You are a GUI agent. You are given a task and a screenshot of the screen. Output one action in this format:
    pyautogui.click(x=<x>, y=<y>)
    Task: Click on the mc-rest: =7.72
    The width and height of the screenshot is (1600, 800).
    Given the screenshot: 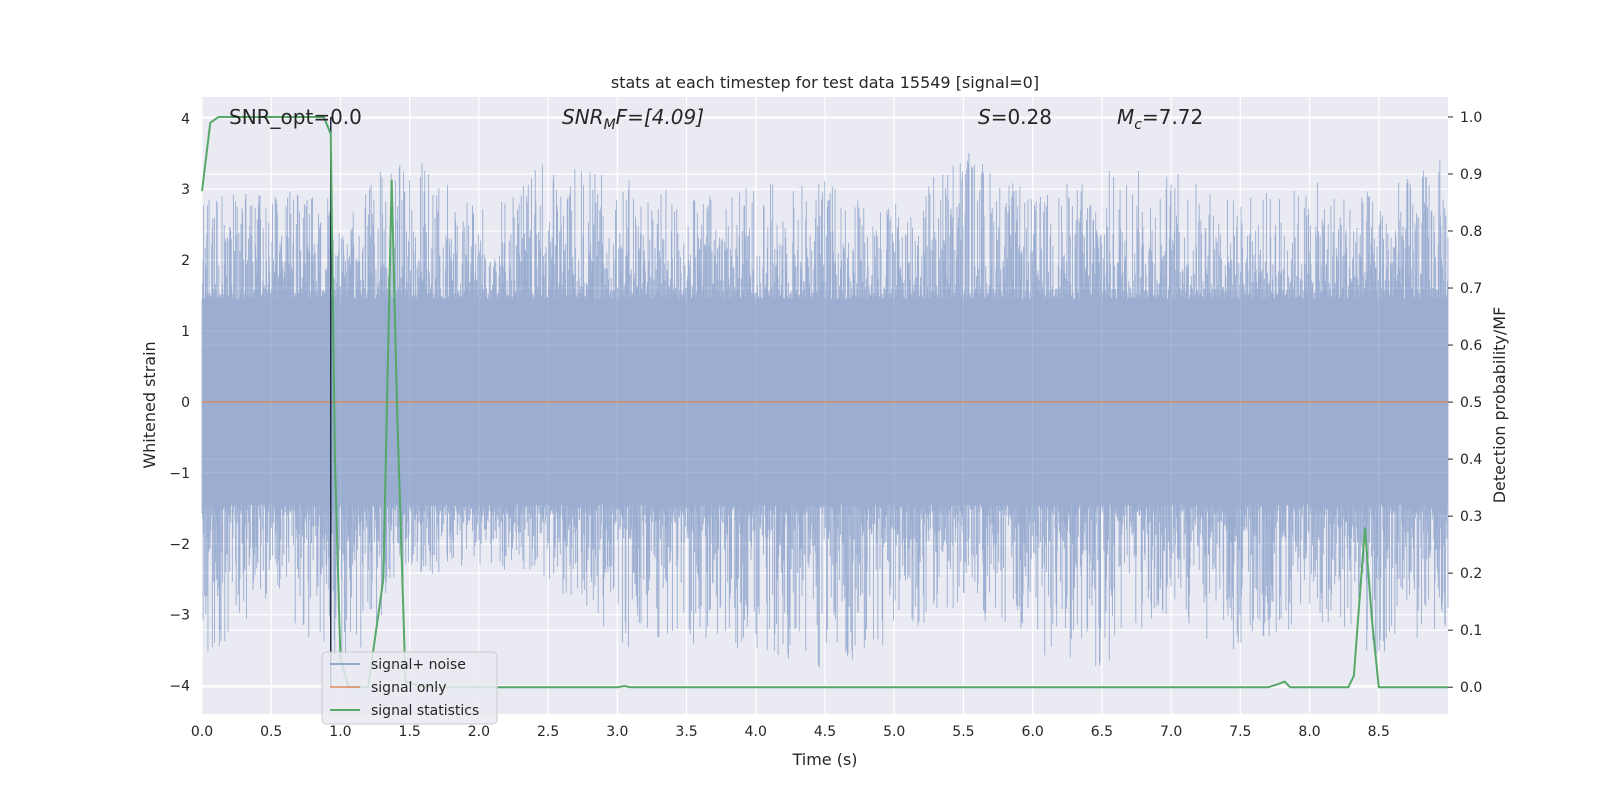 What is the action you would take?
    pyautogui.click(x=1172, y=117)
    